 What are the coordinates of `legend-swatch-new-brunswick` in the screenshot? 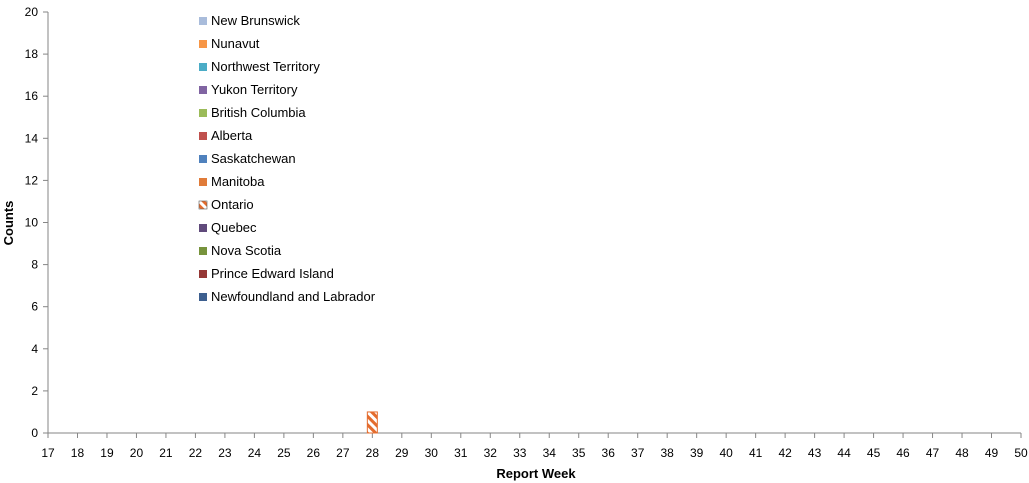 It's located at (203, 21).